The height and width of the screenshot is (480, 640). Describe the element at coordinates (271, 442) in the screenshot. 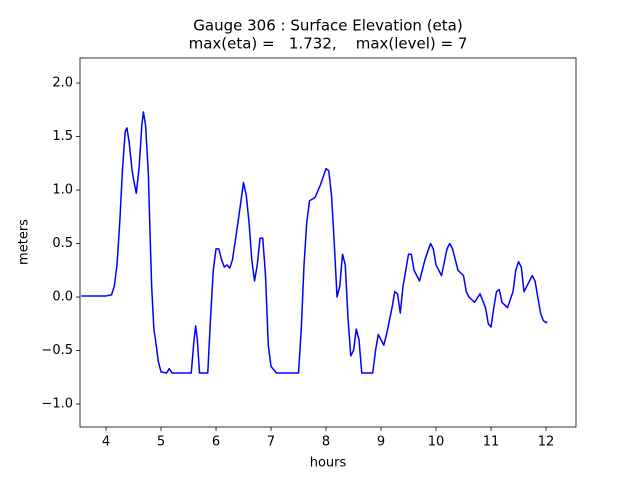

I see `x-tick-label: 7` at that location.